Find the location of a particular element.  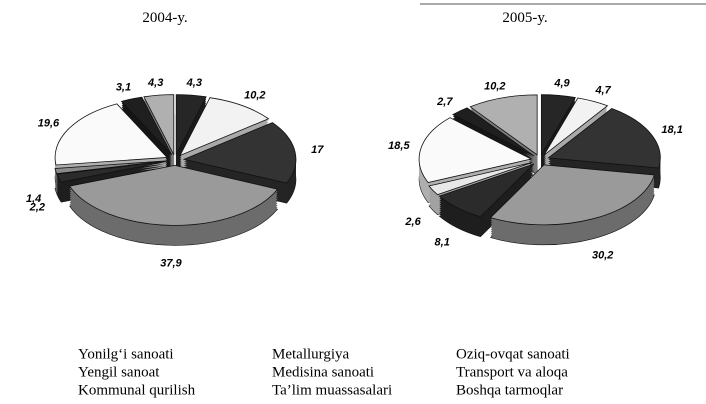

chart-title: 2004-y. is located at coordinates (164, 18).